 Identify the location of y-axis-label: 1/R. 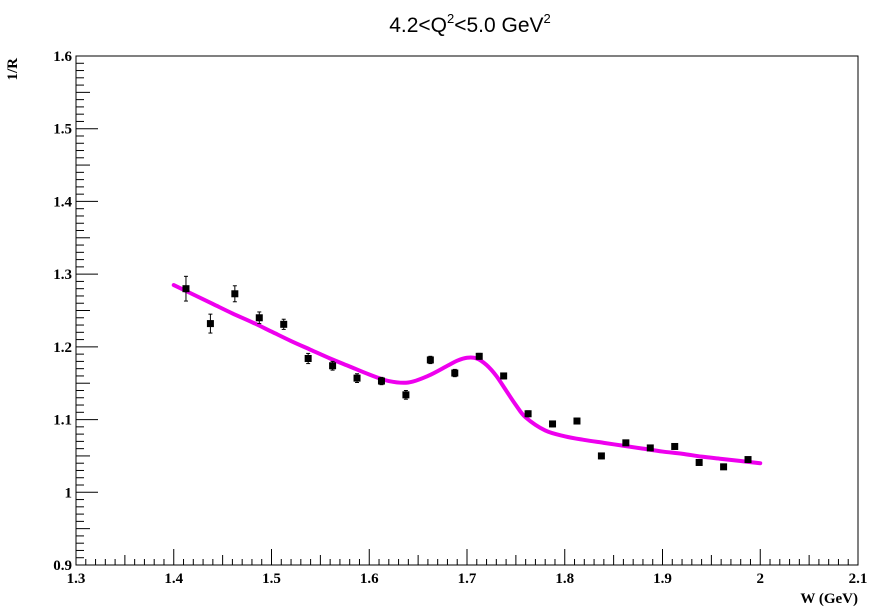
(13, 69).